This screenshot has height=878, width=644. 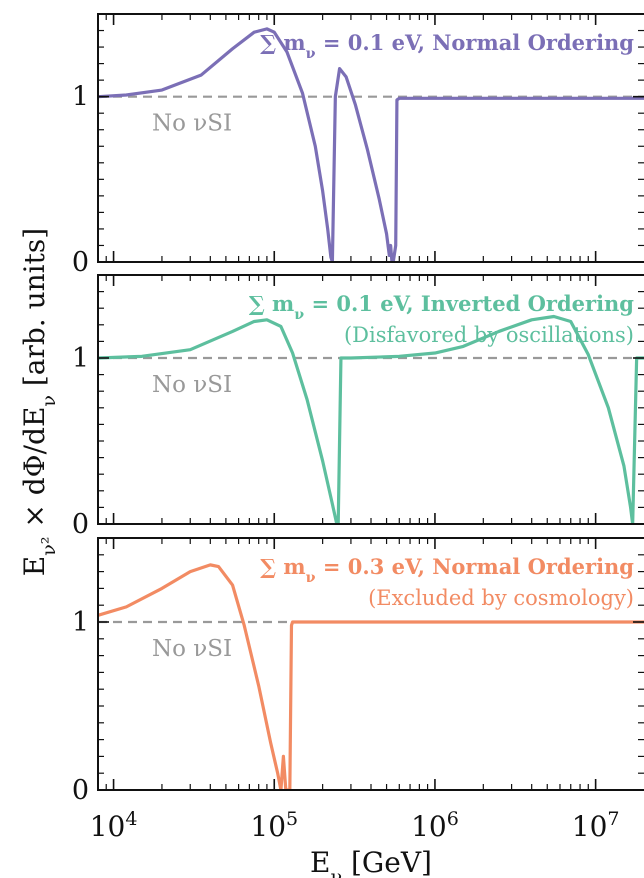 What do you see at coordinates (596, 825) in the screenshot?
I see `x-tick-label: 10⁷` at bounding box center [596, 825].